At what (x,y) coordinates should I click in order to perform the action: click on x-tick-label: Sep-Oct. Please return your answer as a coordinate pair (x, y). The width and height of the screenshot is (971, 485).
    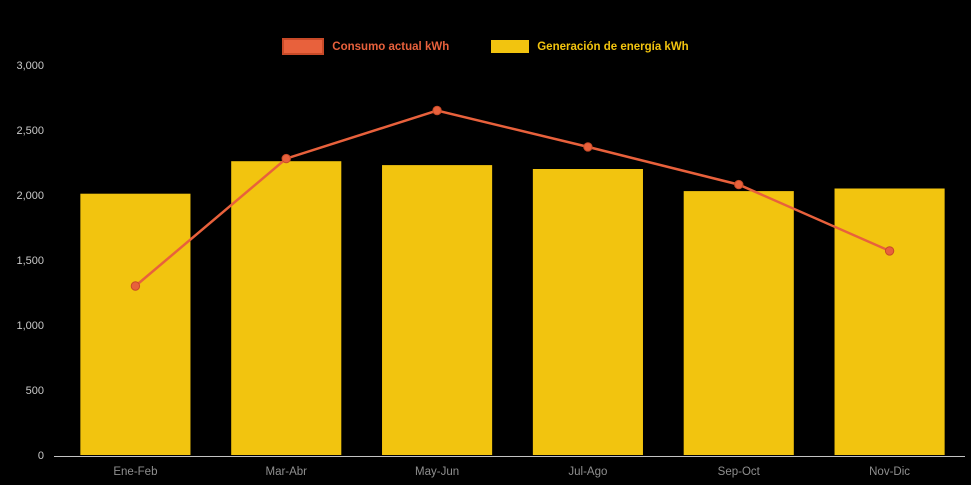
    Looking at the image, I should click on (739, 472).